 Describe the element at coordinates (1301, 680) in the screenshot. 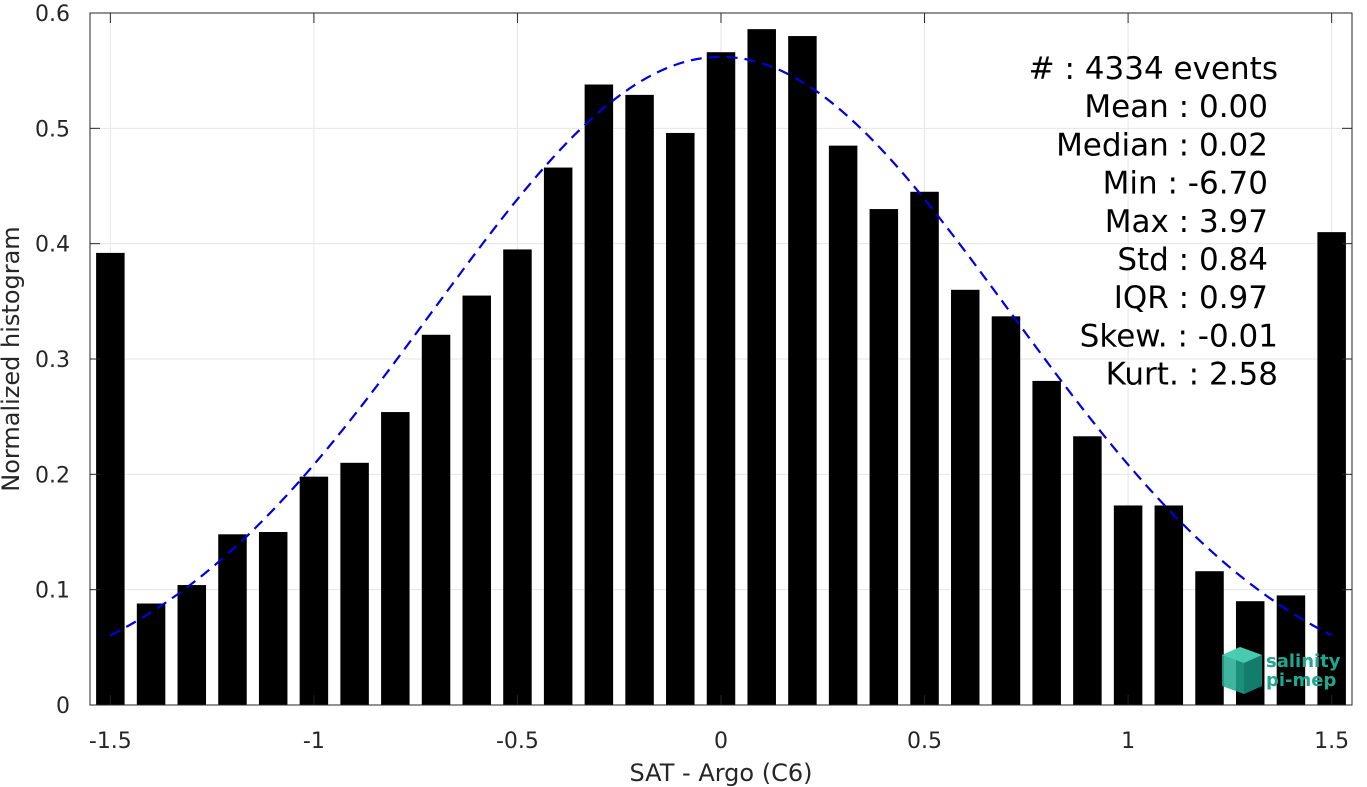

I see `logo-line2: pi-mep` at that location.